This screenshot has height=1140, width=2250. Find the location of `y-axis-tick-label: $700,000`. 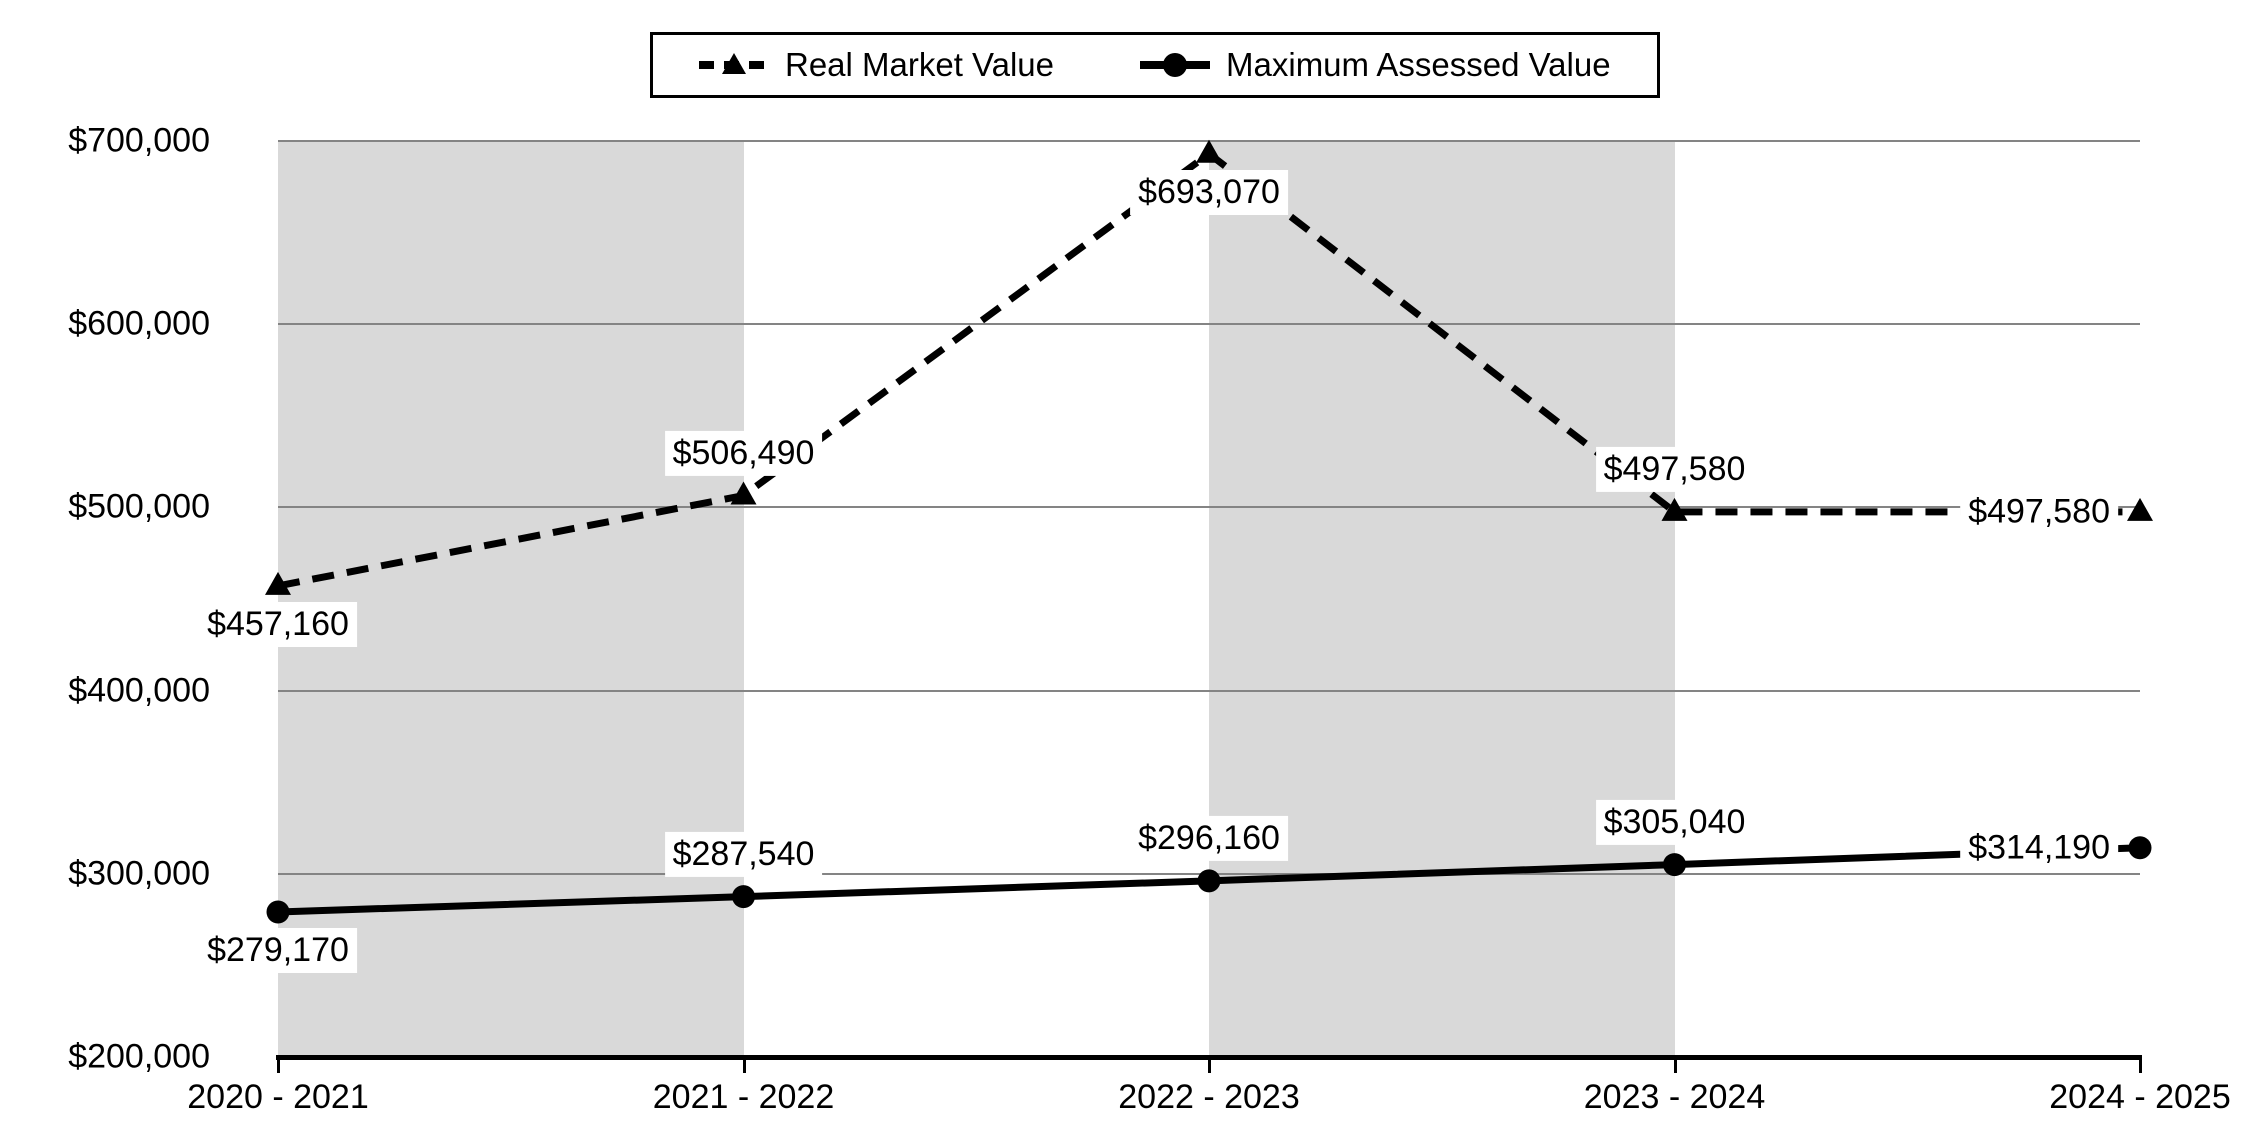

y-axis-tick-label: $700,000 is located at coordinates (139, 140).